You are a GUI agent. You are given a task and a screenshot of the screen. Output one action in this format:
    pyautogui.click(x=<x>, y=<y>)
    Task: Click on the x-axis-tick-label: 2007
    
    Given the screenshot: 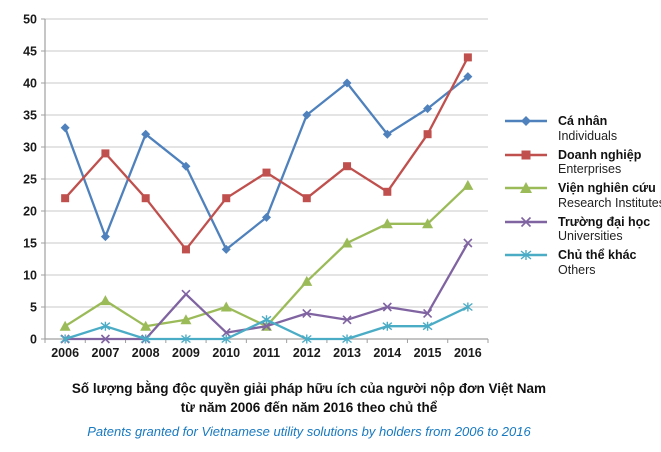 What is the action you would take?
    pyautogui.click(x=106, y=353)
    